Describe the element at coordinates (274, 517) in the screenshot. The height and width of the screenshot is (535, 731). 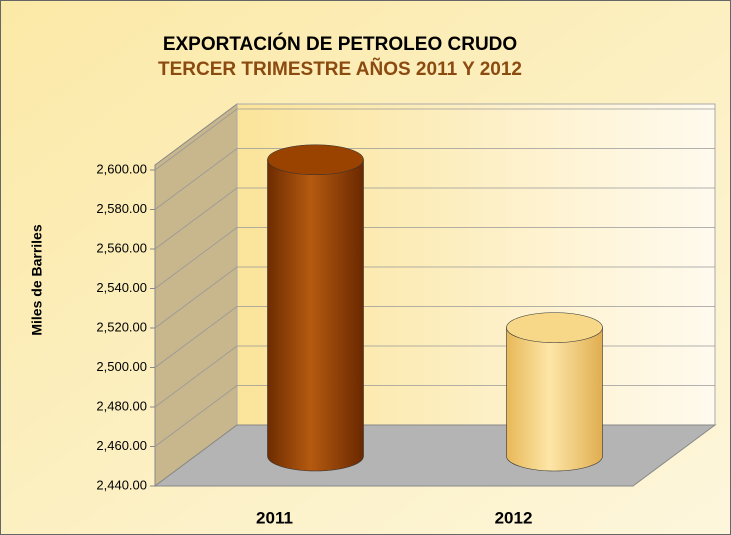
I see `x-tick-label: 2011` at that location.